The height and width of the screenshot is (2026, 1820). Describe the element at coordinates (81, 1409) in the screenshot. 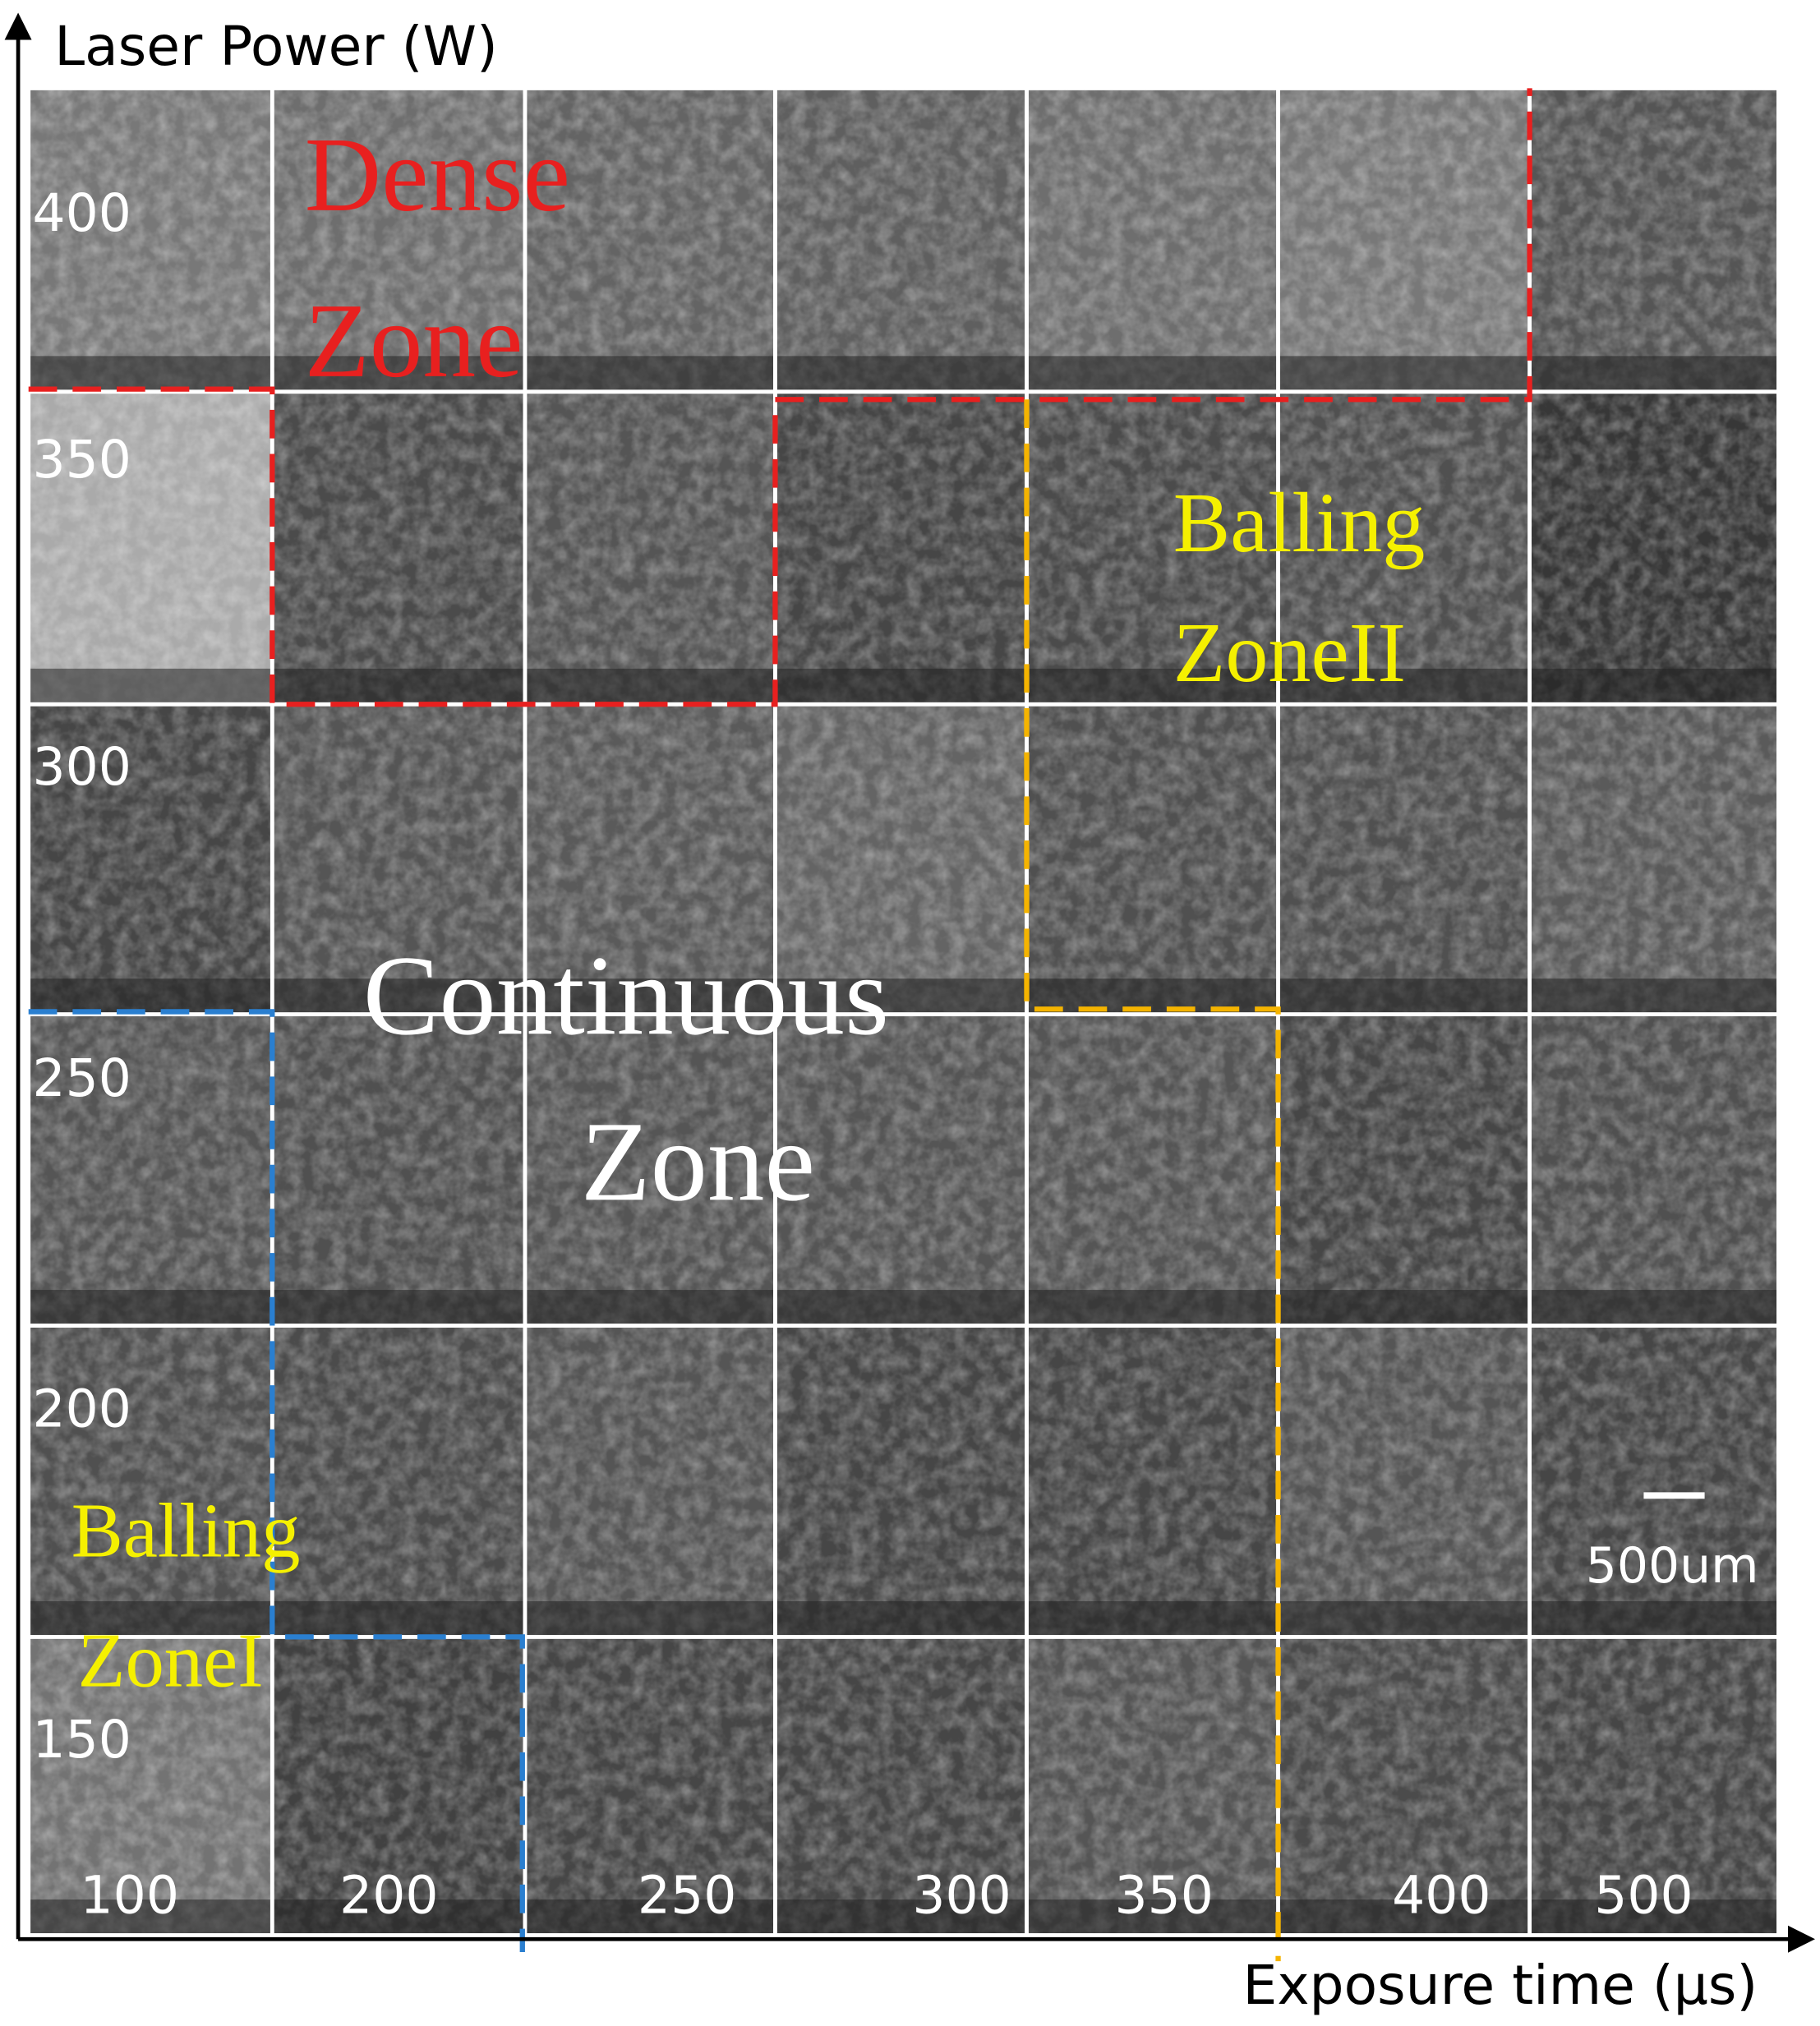

I see `row-label: 200` at that location.